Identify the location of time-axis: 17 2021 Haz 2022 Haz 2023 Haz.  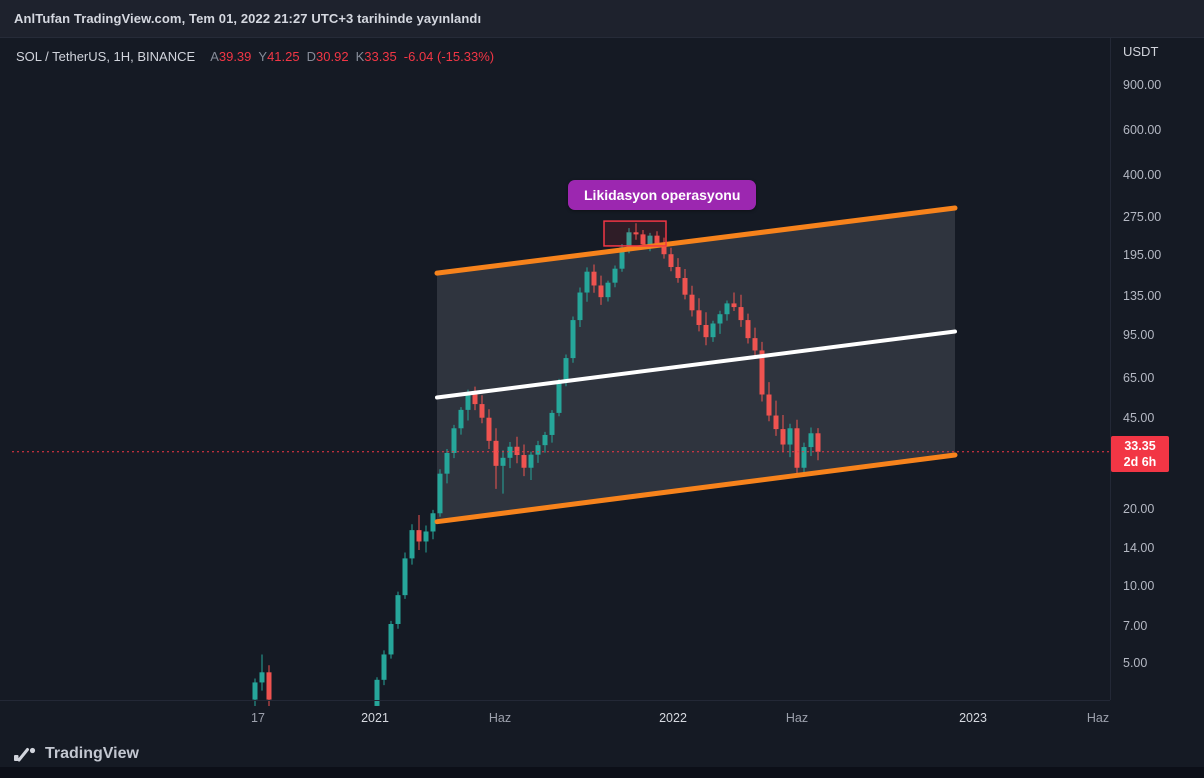
(555, 717).